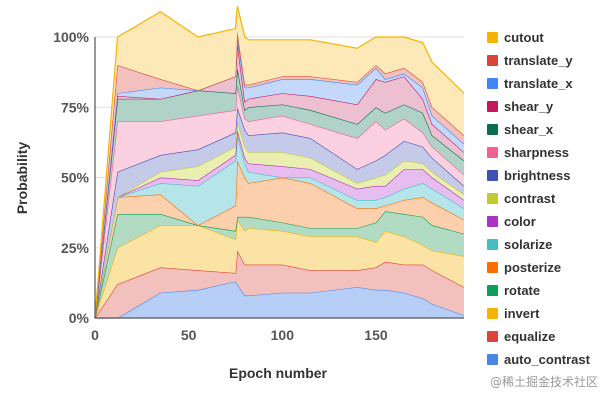  I want to click on y-tick-label: 75%, so click(75, 107).